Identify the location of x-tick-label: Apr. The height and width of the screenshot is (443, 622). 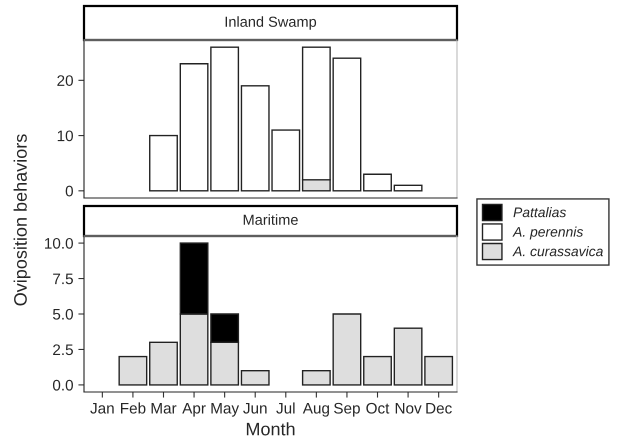
(194, 409).